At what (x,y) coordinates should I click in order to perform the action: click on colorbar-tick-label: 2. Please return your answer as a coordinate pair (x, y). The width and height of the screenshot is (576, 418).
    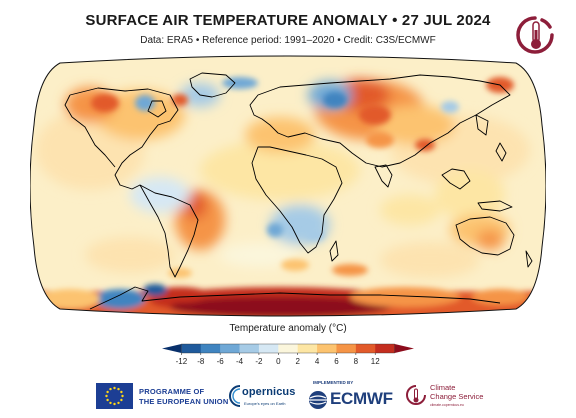
    Looking at the image, I should click on (297, 361).